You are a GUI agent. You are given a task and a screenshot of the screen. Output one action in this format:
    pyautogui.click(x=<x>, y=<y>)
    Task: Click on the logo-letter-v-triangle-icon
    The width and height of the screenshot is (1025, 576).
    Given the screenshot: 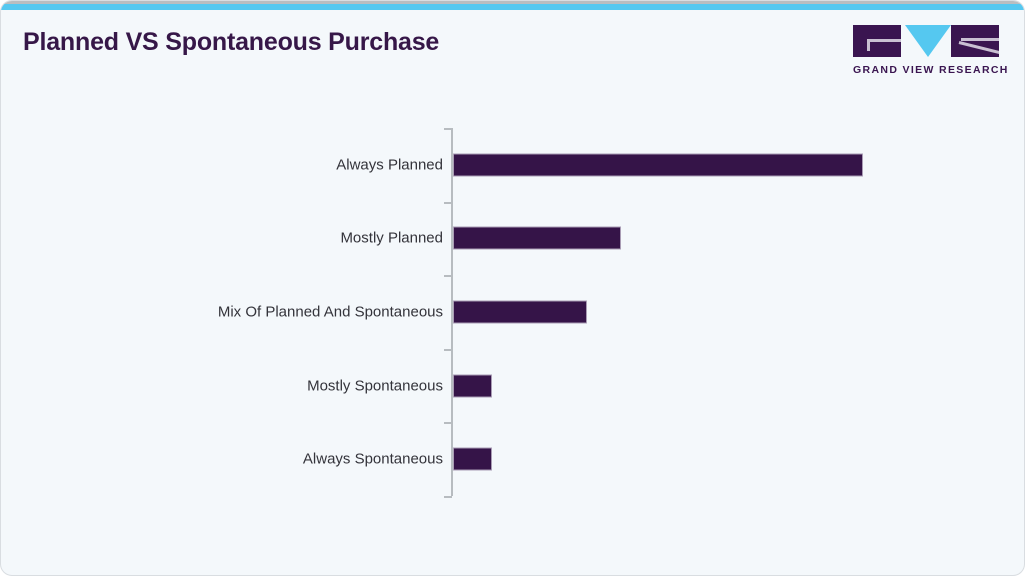 What is the action you would take?
    pyautogui.click(x=928, y=41)
    